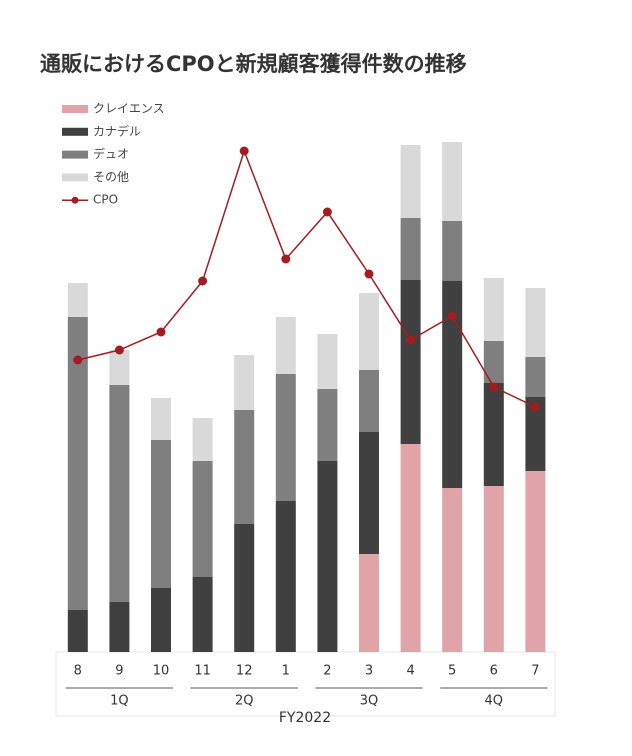 The height and width of the screenshot is (756, 632). What do you see at coordinates (161, 671) in the screenshot?
I see `x-tick-label: 10` at bounding box center [161, 671].